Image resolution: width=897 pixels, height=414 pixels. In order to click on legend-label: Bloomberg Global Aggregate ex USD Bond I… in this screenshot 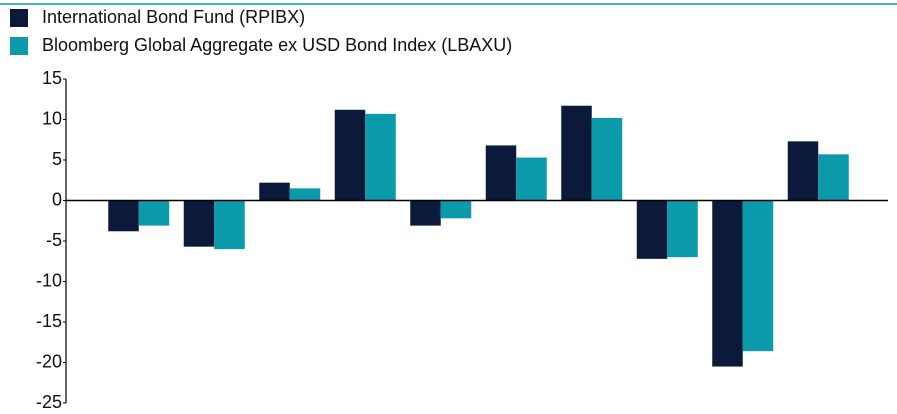, I will do `click(277, 45)`.